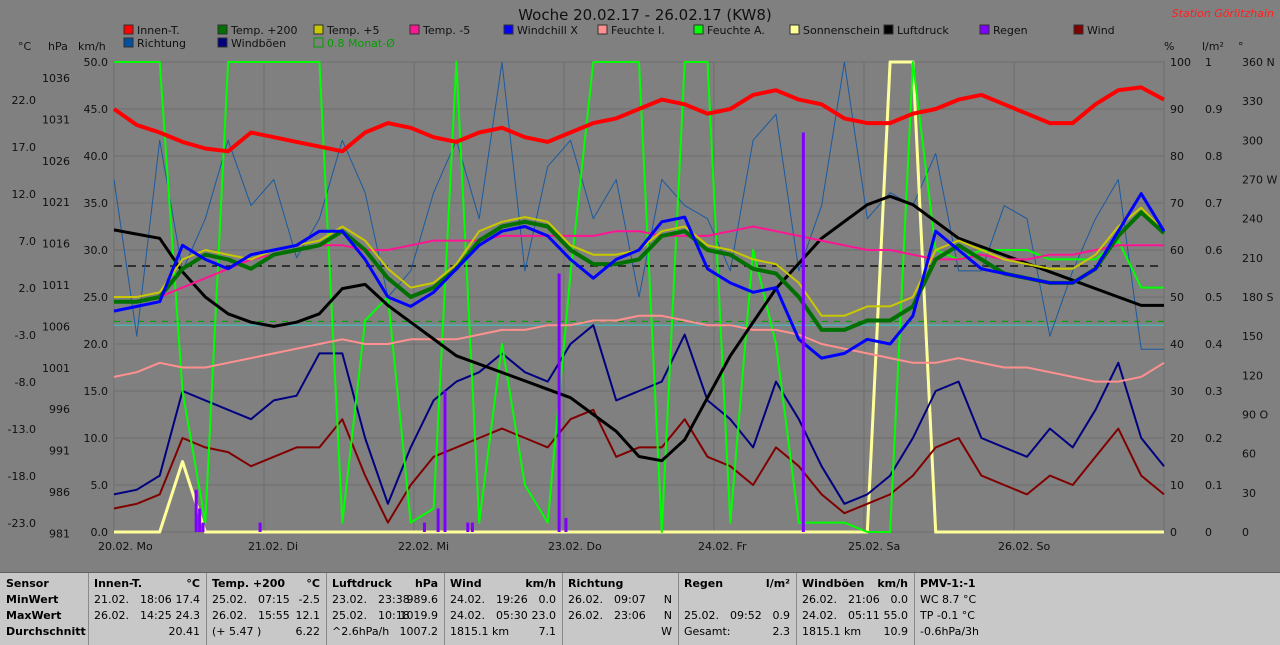 This screenshot has width=1280, height=645. Describe the element at coordinates (923, 30) in the screenshot. I see `legend-label: Luftdruck` at that location.